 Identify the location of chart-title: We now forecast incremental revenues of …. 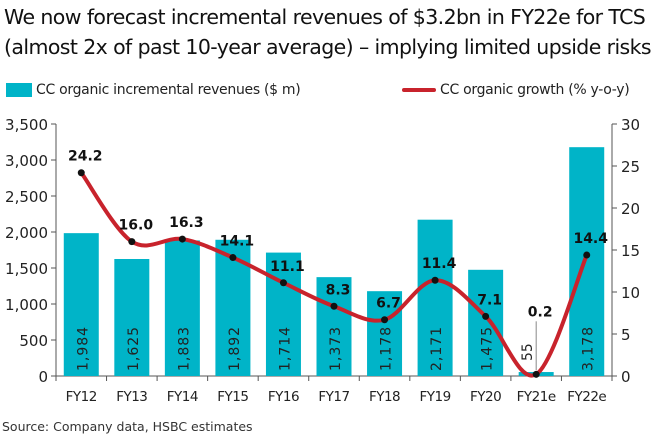
(328, 32).